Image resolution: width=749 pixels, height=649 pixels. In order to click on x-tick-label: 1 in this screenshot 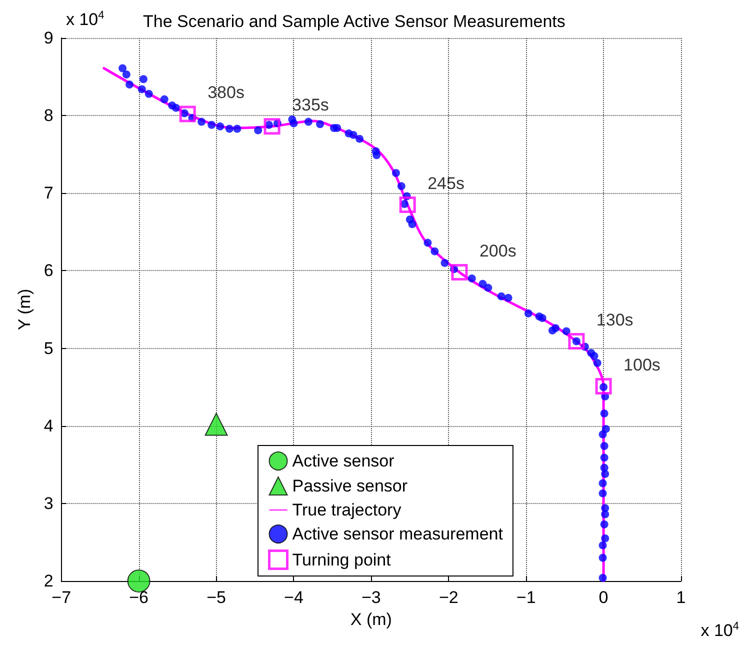, I will do `click(681, 597)`.